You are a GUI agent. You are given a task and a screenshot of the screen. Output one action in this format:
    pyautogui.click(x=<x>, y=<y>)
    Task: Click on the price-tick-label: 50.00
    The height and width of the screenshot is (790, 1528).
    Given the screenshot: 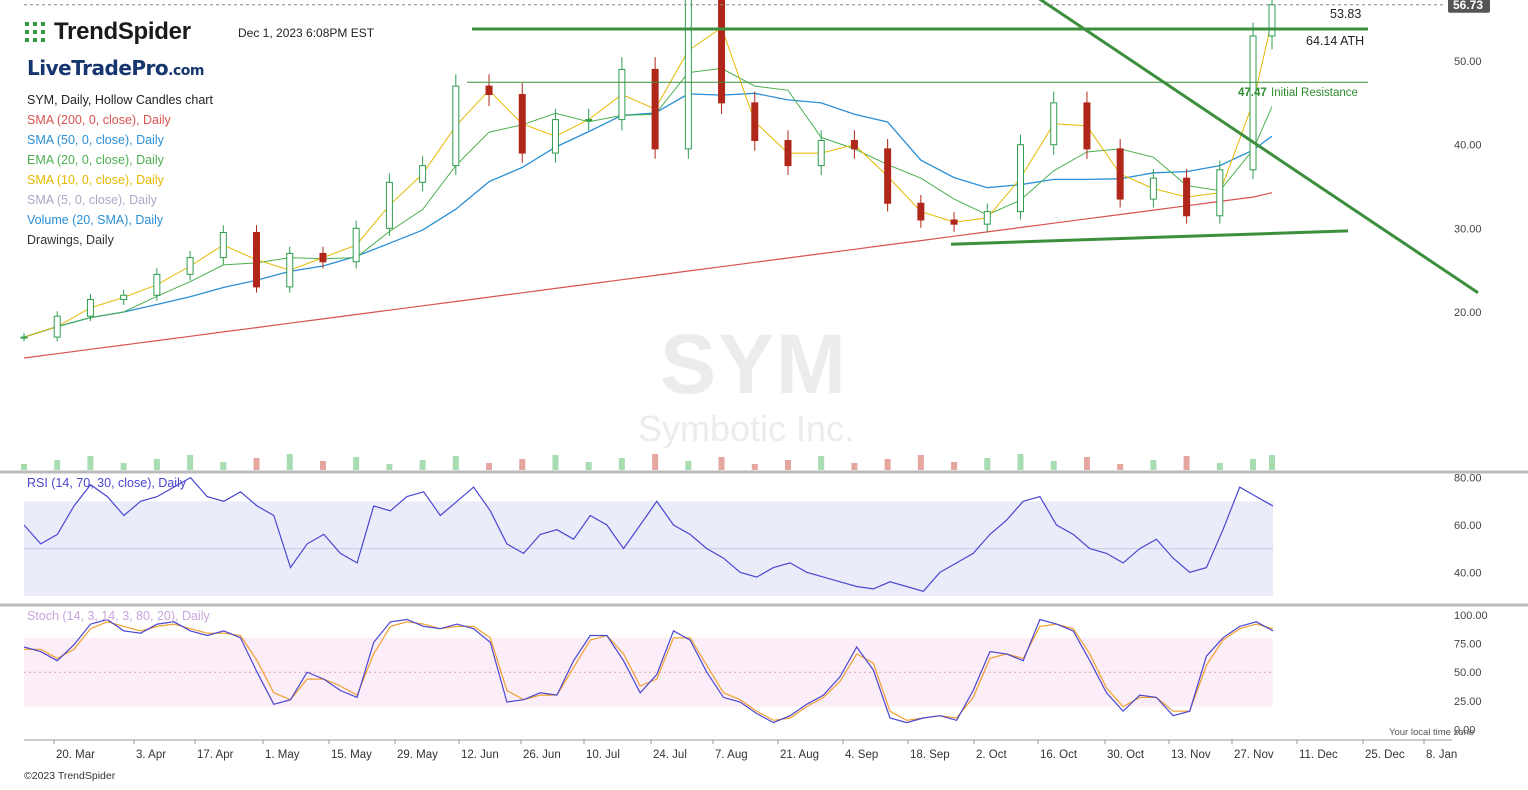 What is the action you would take?
    pyautogui.click(x=1468, y=62)
    